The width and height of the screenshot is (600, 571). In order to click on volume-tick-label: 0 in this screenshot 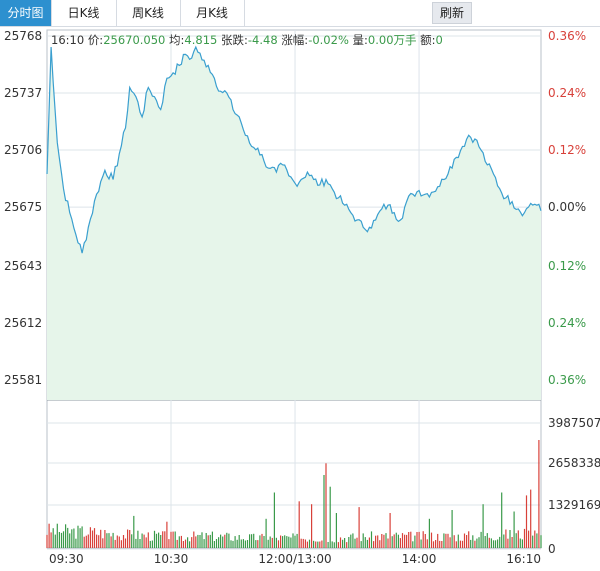, I will do `click(552, 549)`.